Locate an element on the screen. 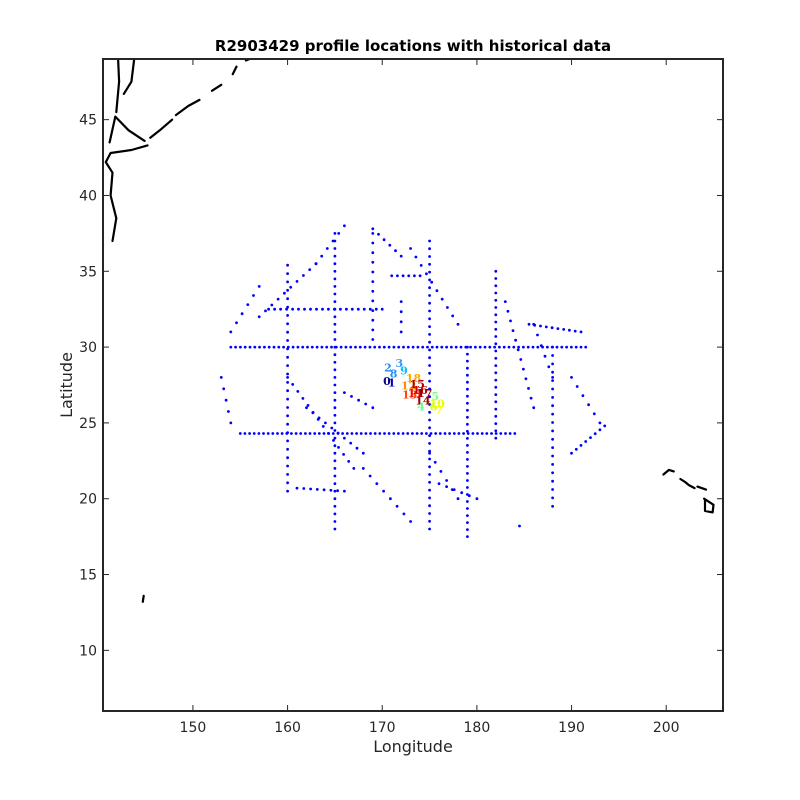 This screenshot has height=800, width=800. x-tick-label: 180 is located at coordinates (477, 728).